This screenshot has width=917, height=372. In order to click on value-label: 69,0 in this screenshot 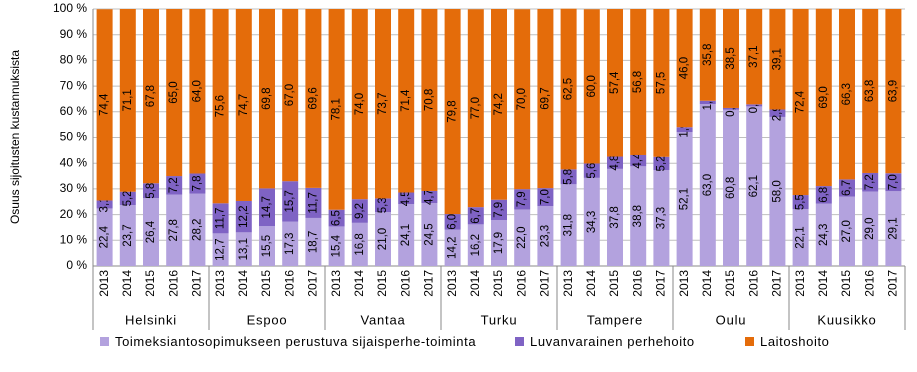, I will do `click(824, 97)`.